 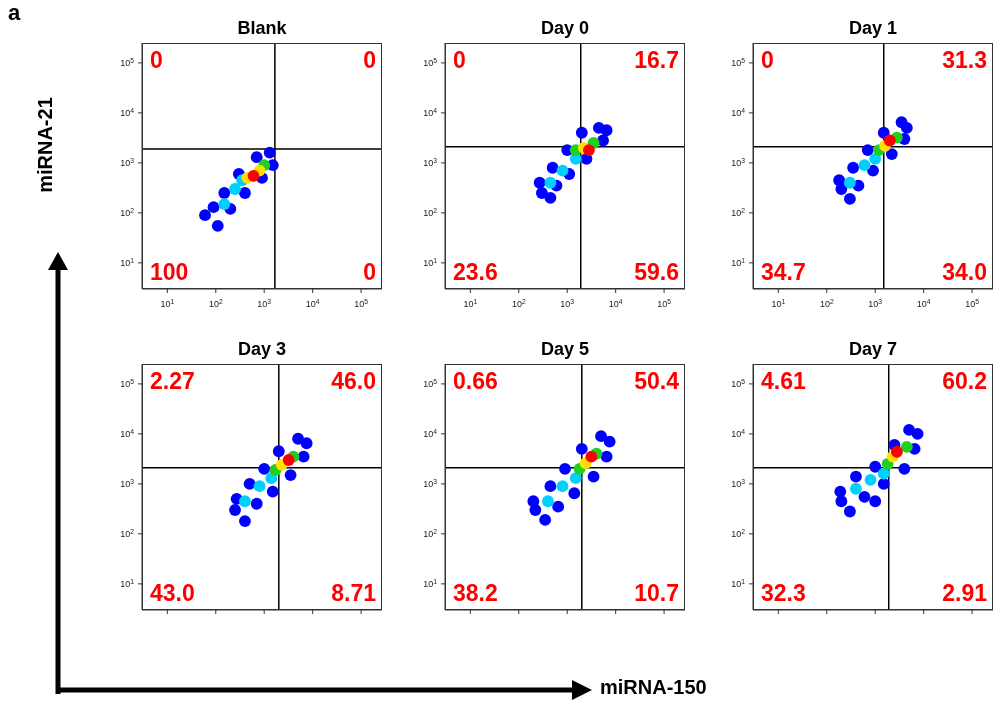 I want to click on annotation: 31.3, so click(x=964, y=60).